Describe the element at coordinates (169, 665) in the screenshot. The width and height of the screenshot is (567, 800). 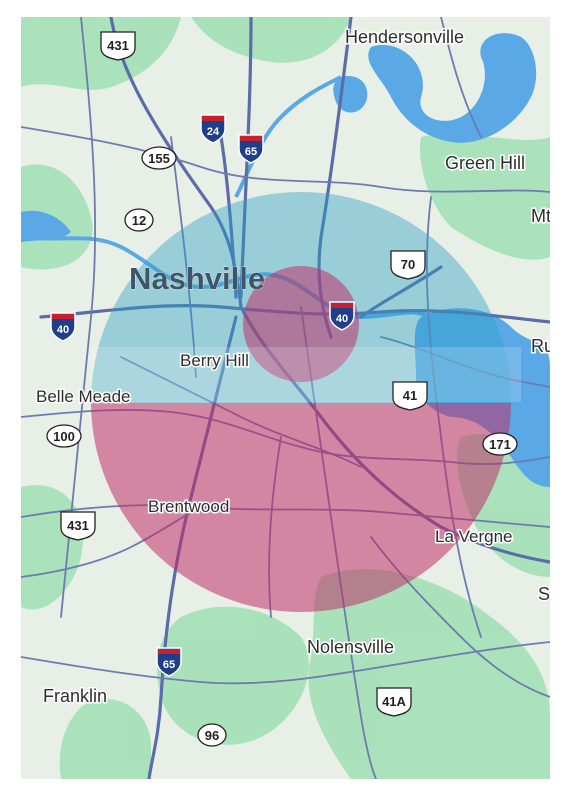
I see `shield-i65-south-number: 65` at that location.